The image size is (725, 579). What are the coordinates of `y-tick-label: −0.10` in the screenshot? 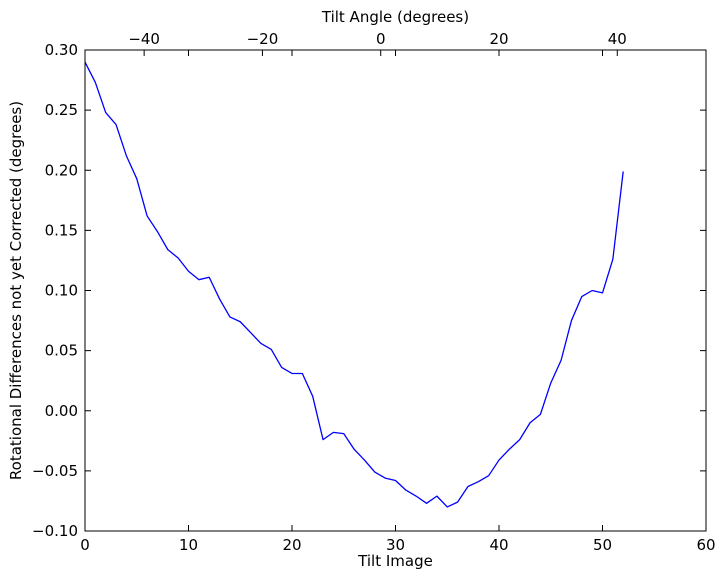 It's located at (55, 531).